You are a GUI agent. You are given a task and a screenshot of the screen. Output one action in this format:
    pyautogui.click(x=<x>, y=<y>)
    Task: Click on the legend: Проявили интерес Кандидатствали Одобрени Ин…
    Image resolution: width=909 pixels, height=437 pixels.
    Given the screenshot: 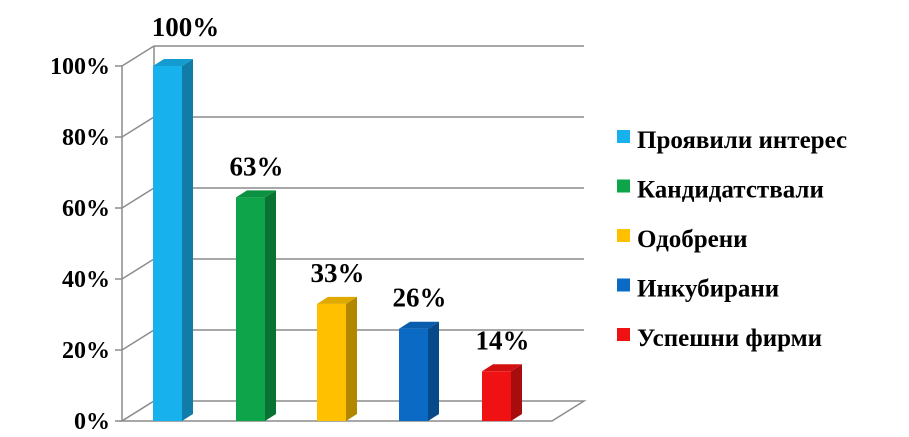 What is the action you would take?
    pyautogui.click(x=732, y=239)
    